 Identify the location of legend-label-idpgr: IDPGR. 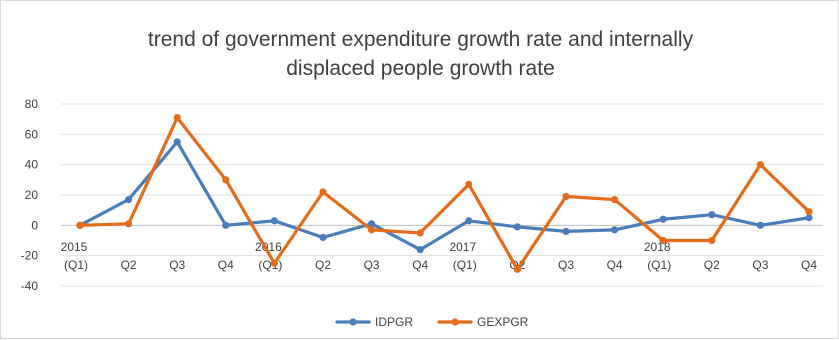
(394, 322).